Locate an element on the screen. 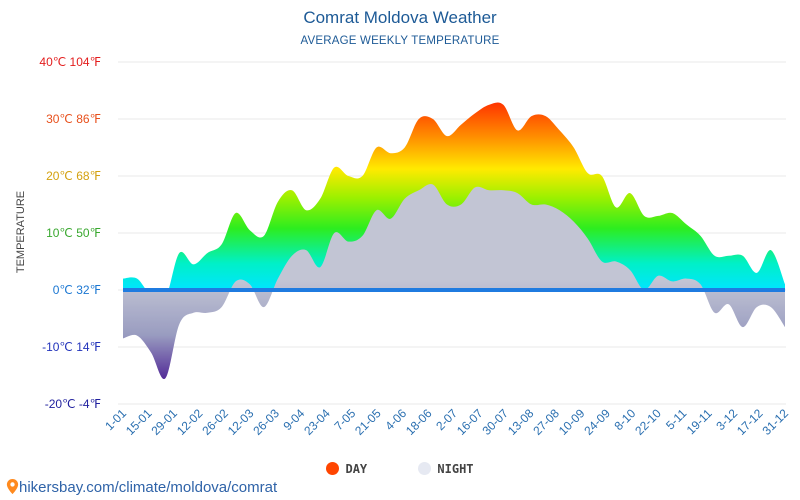 The image size is (800, 500). legend-night-label: NIGHT is located at coordinates (455, 469).